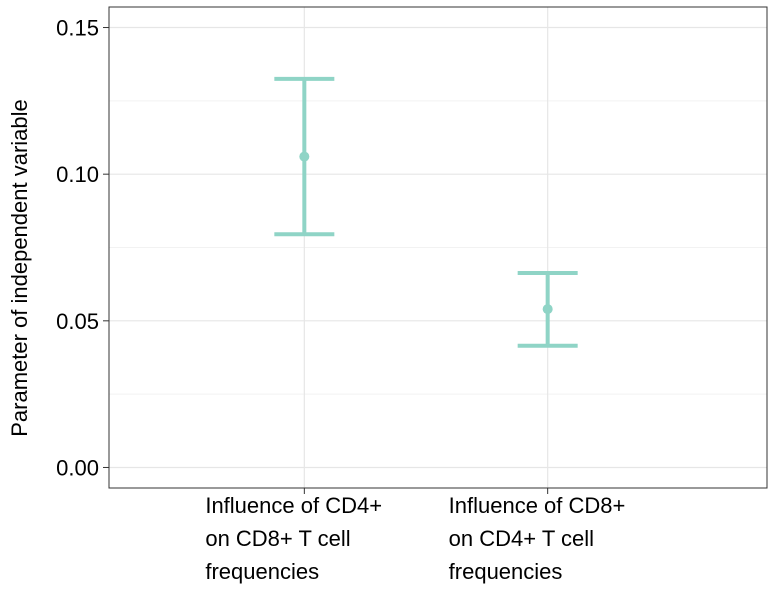  What do you see at coordinates (77, 174) in the screenshot?
I see `y-tick-label: 0.10` at bounding box center [77, 174].